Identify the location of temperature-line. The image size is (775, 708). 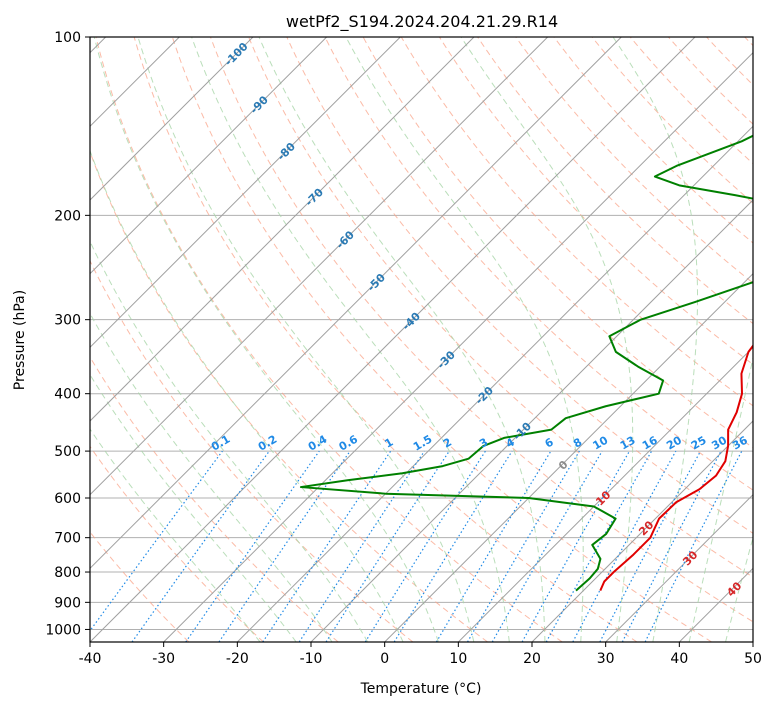
(676, 468).